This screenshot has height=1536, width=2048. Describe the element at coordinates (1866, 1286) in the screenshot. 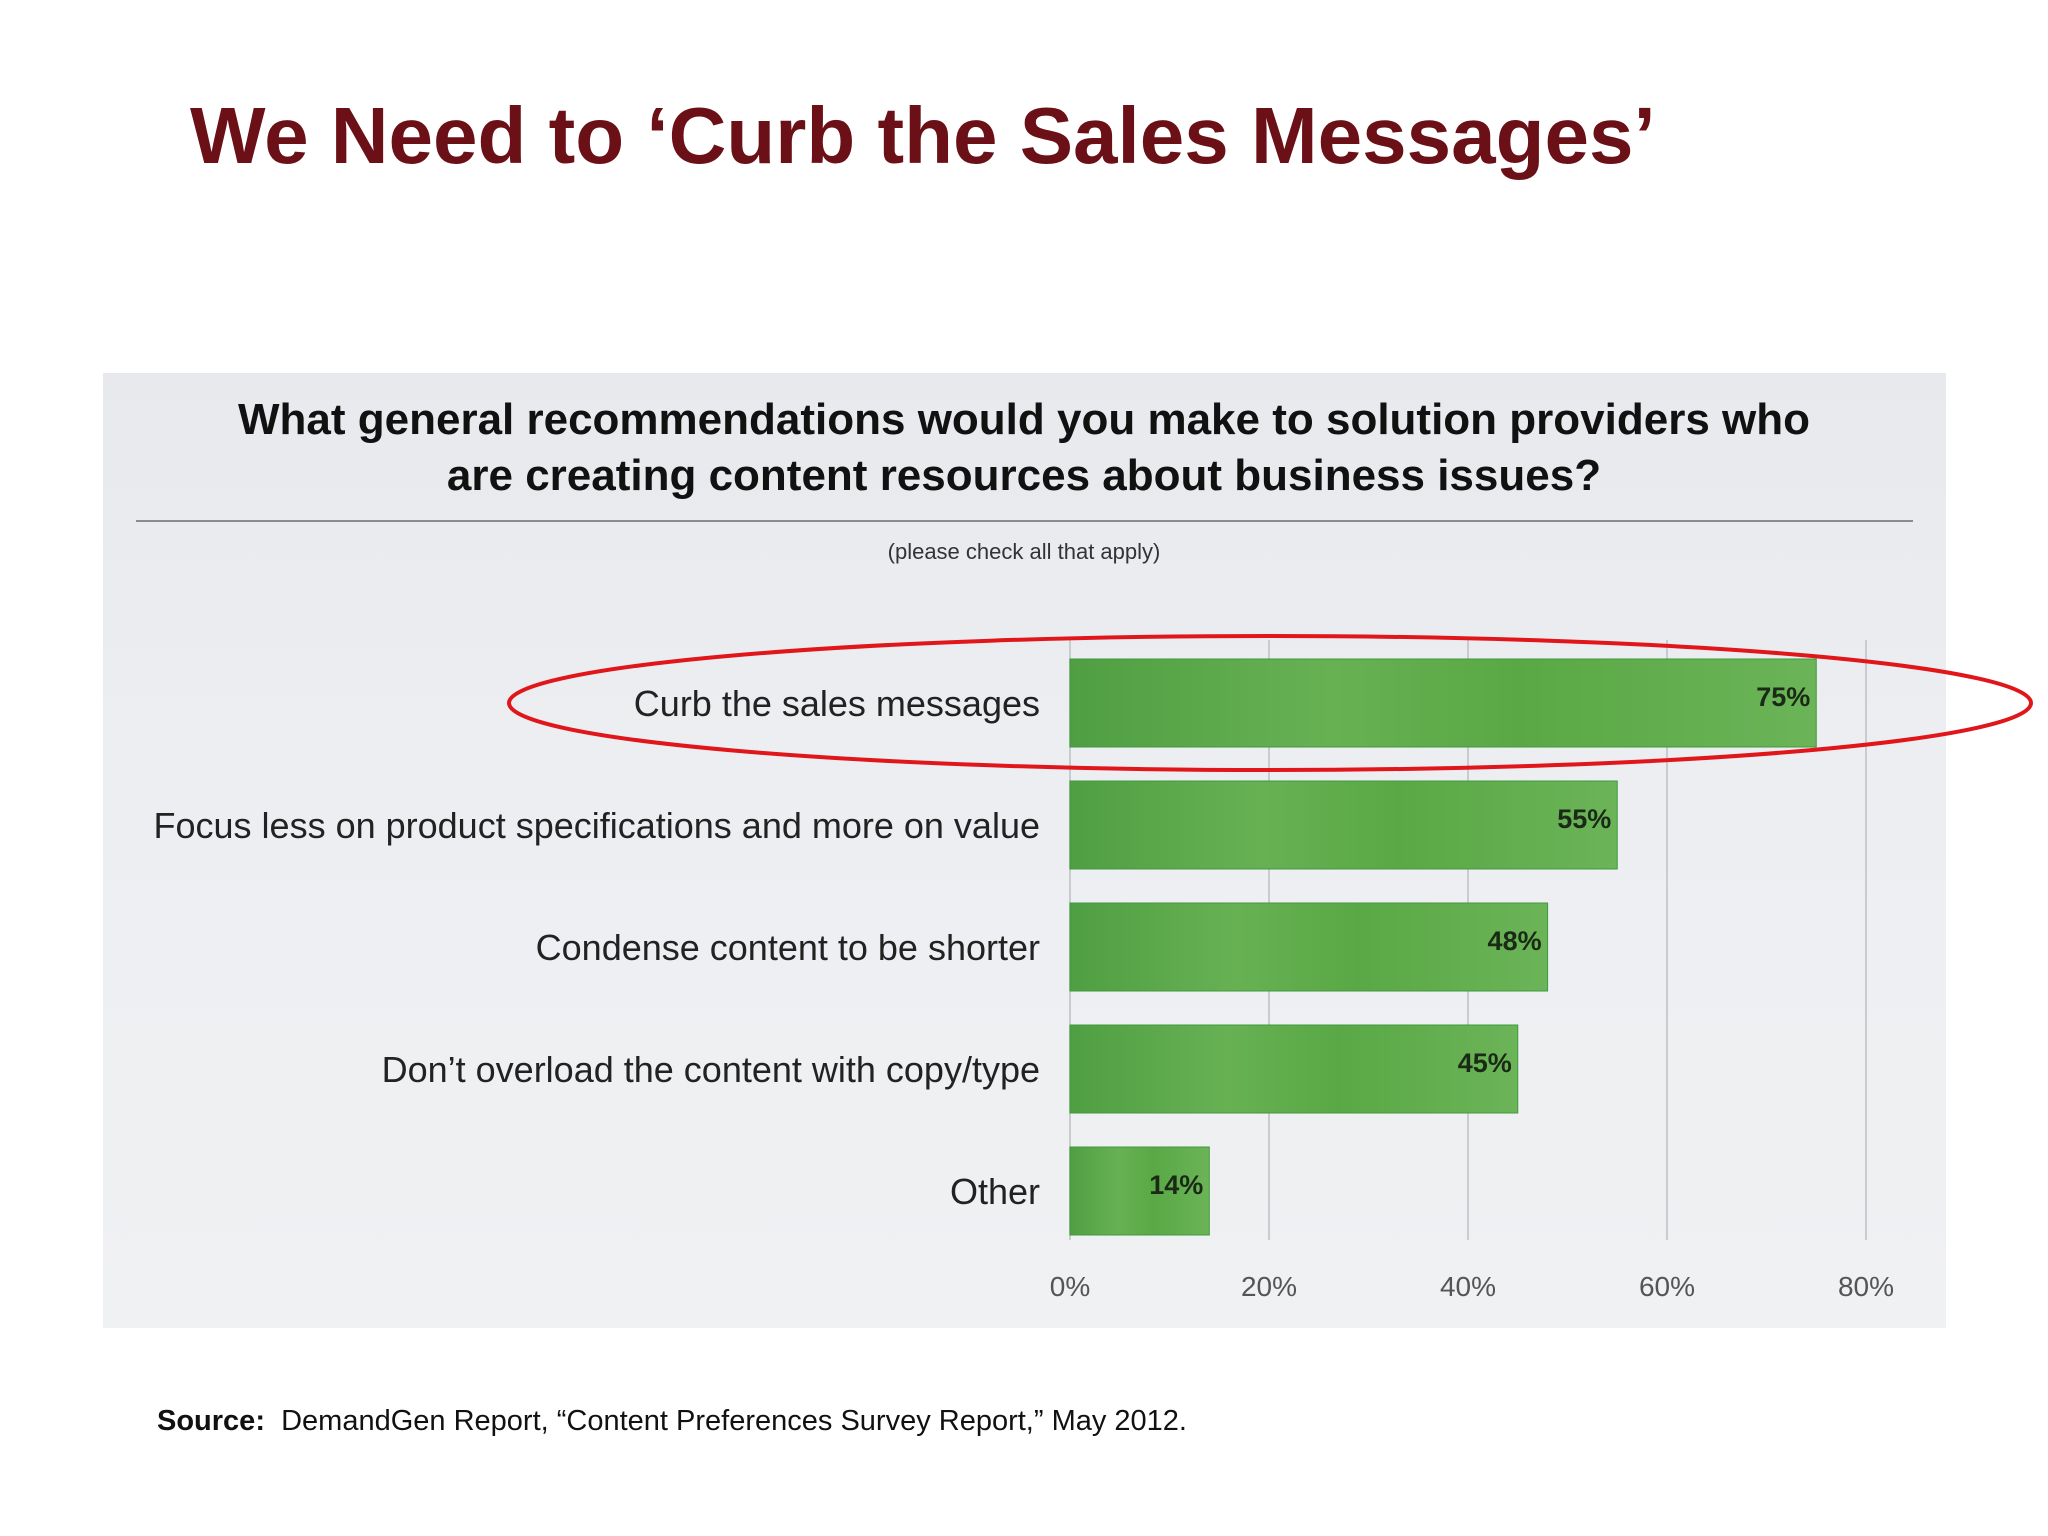

I see `x-tick-label: 80%` at that location.